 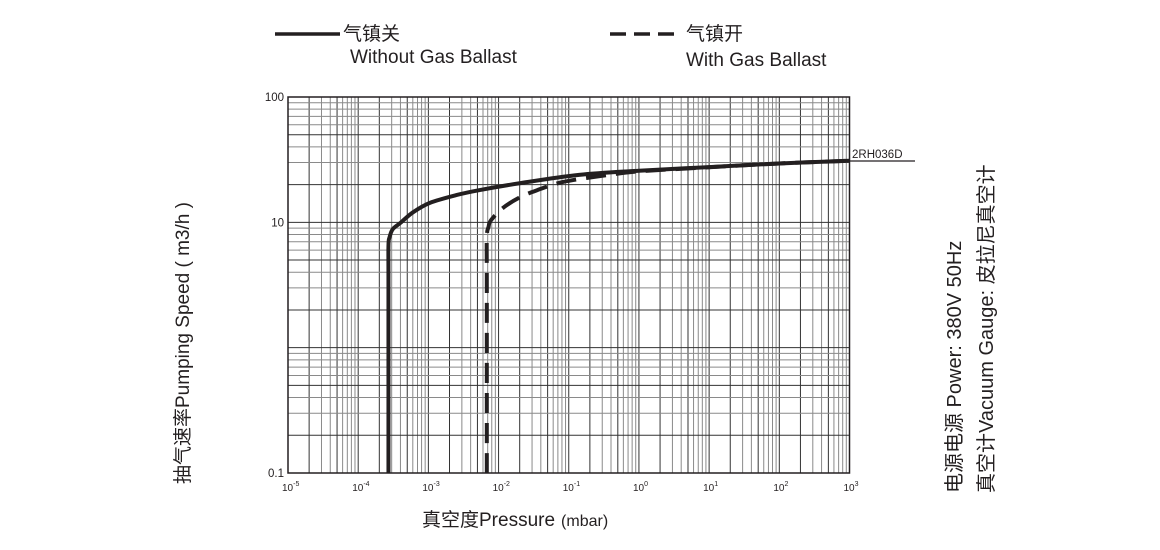 I want to click on y-tick-label: 100, so click(x=274, y=98).